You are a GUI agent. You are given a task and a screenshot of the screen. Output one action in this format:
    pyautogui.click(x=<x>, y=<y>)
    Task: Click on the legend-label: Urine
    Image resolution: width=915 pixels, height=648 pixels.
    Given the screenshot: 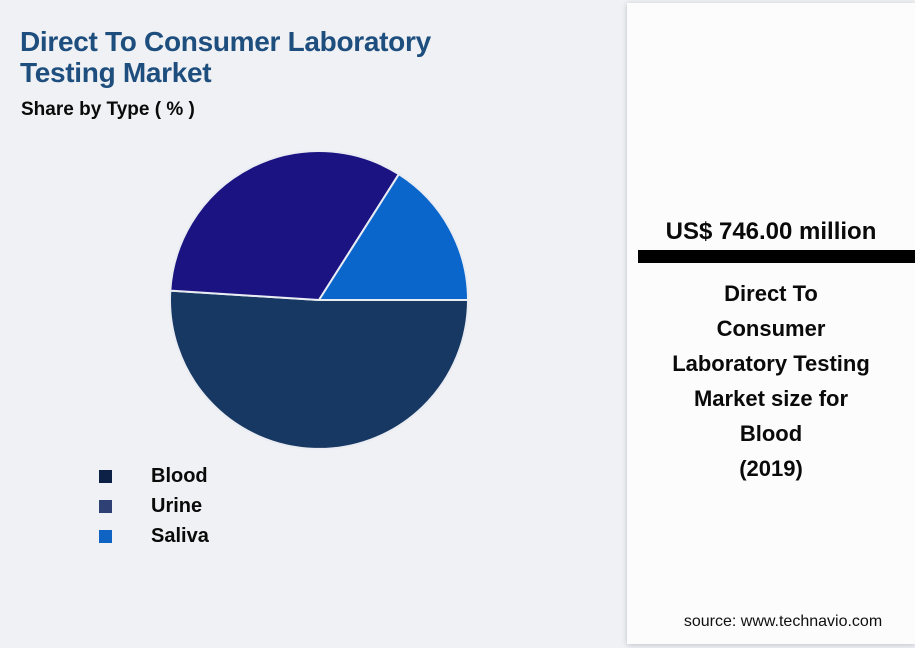 What is the action you would take?
    pyautogui.click(x=177, y=505)
    